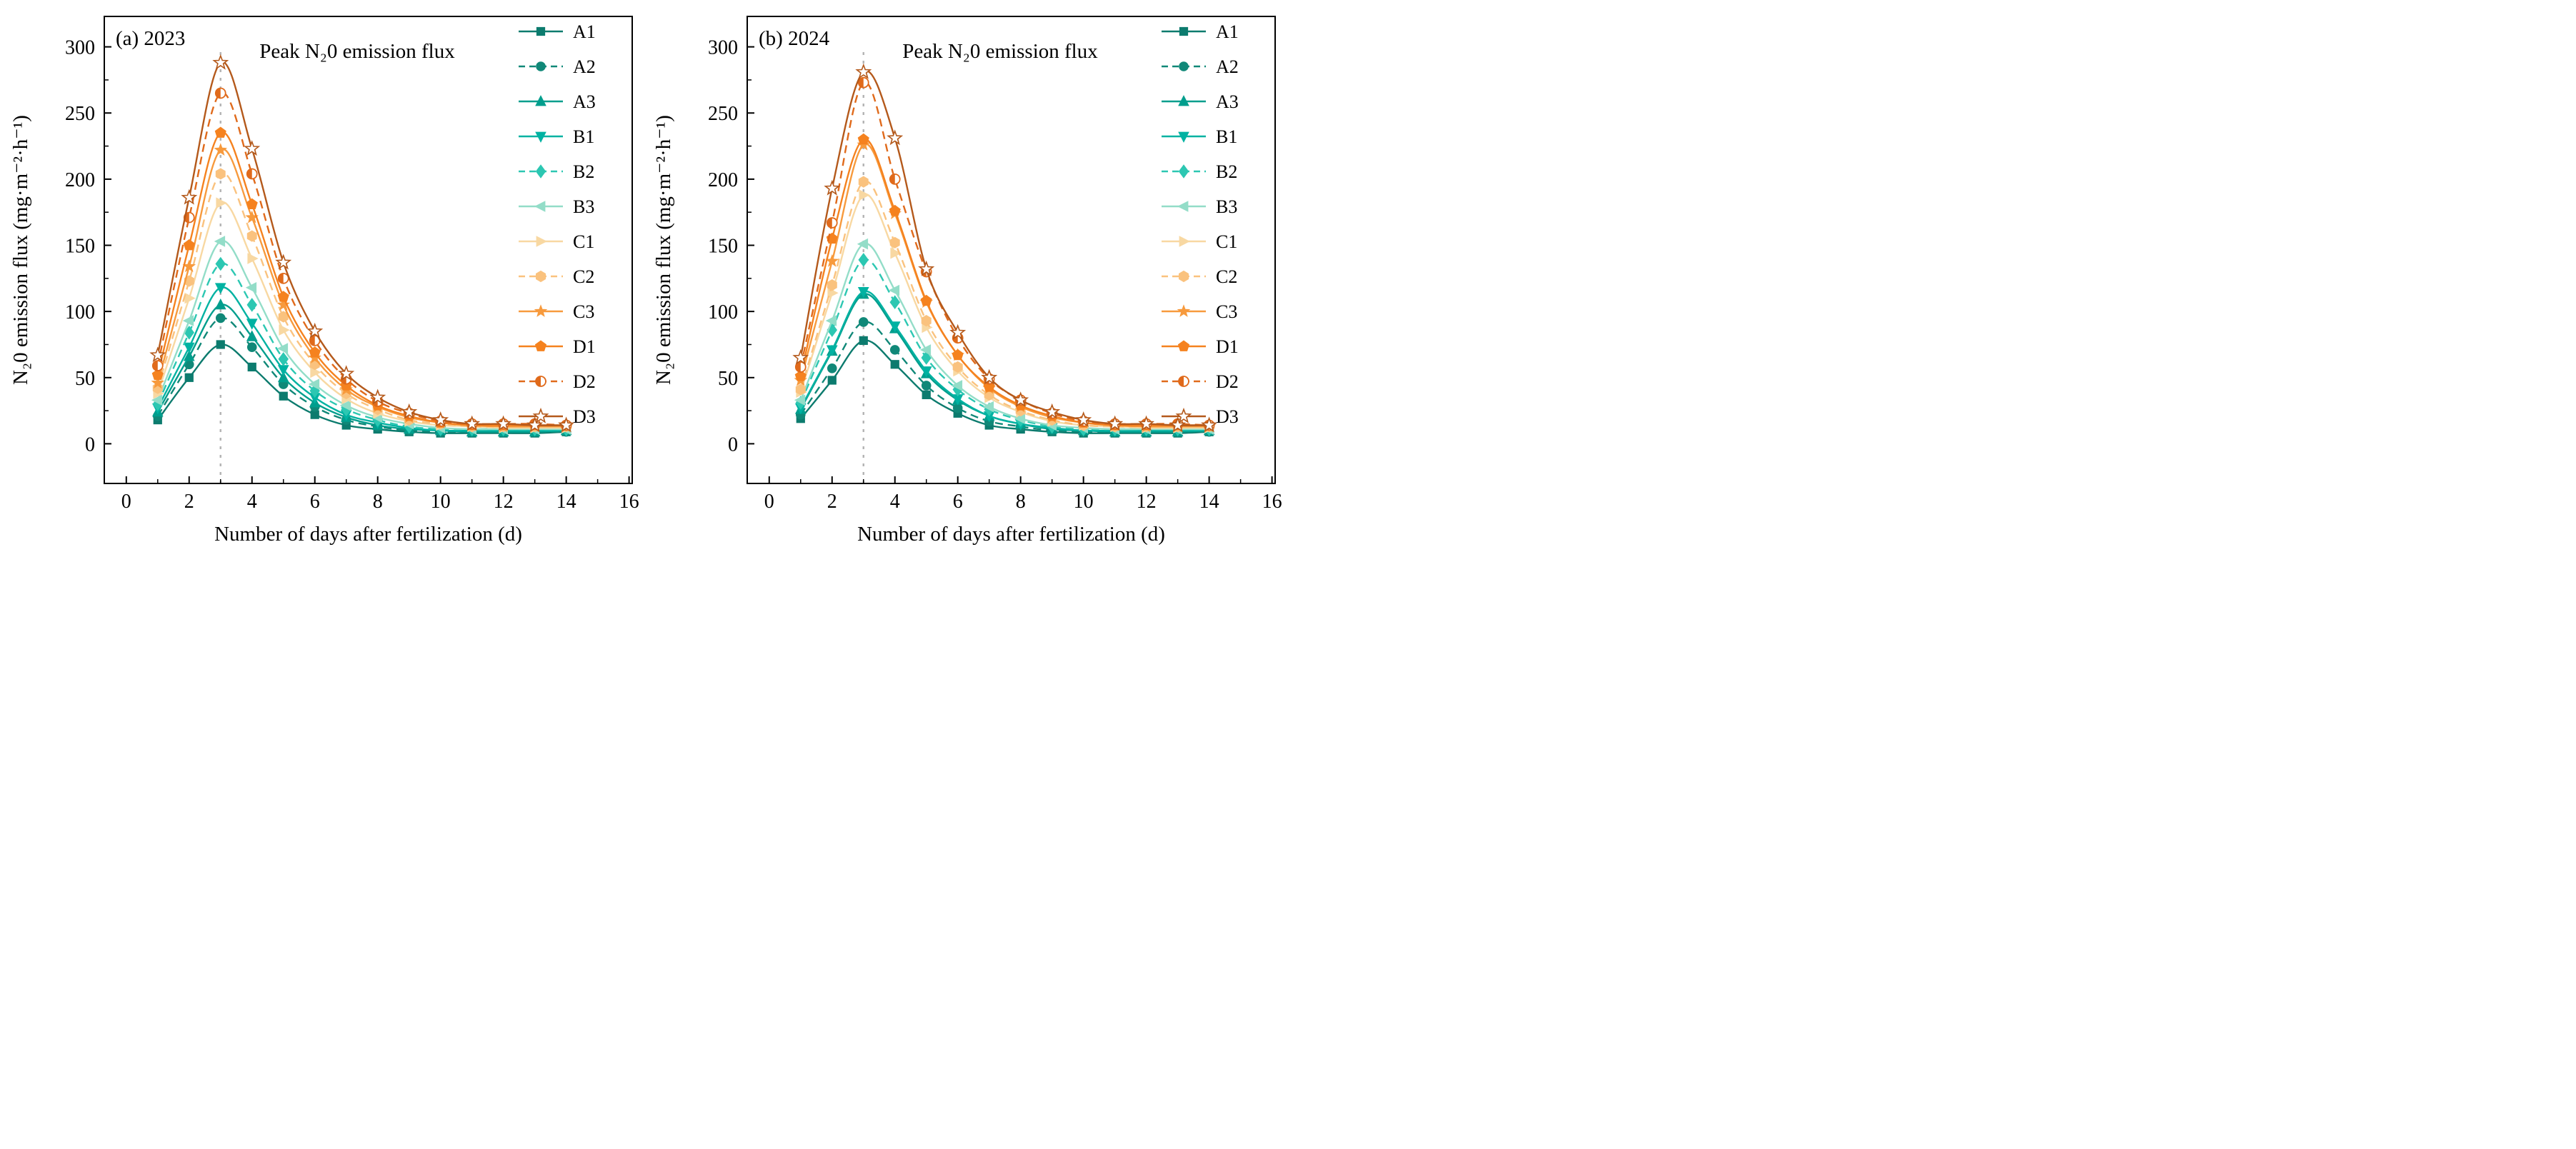  I want to click on series-C2, so click(1005, 304).